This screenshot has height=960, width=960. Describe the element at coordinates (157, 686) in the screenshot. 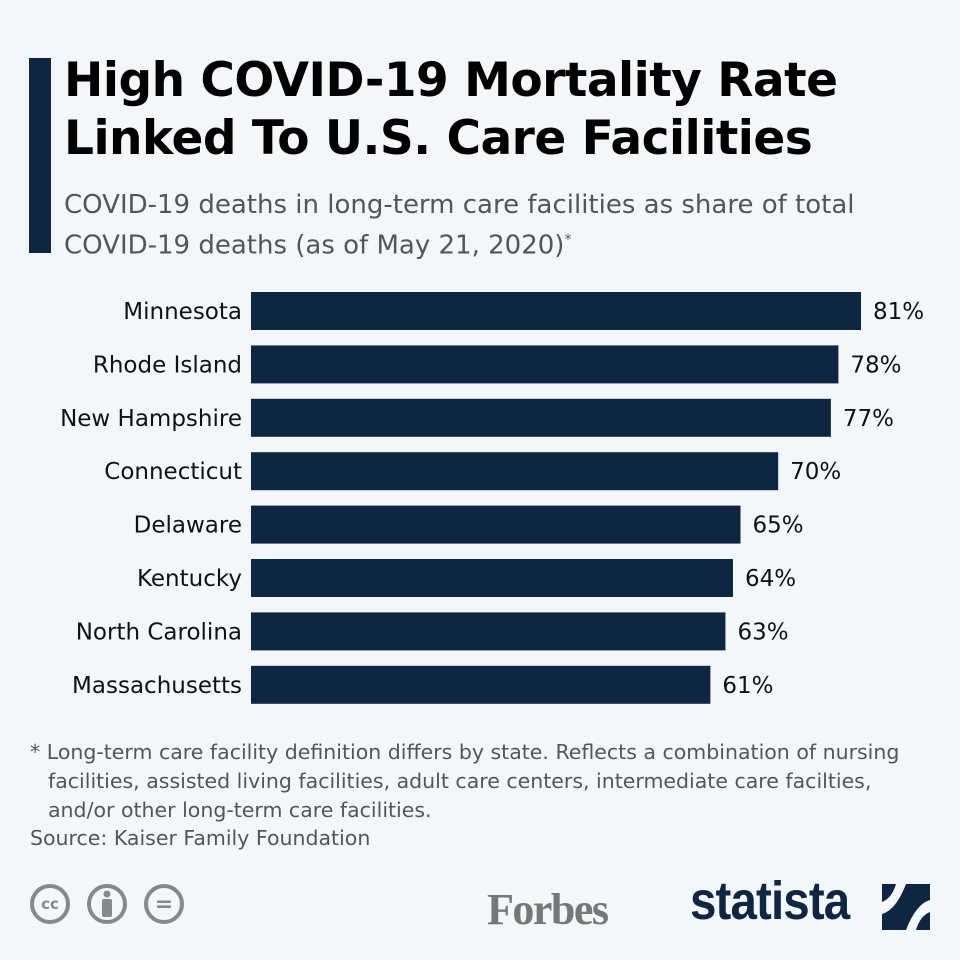

I see `category-label: Massachusetts` at that location.